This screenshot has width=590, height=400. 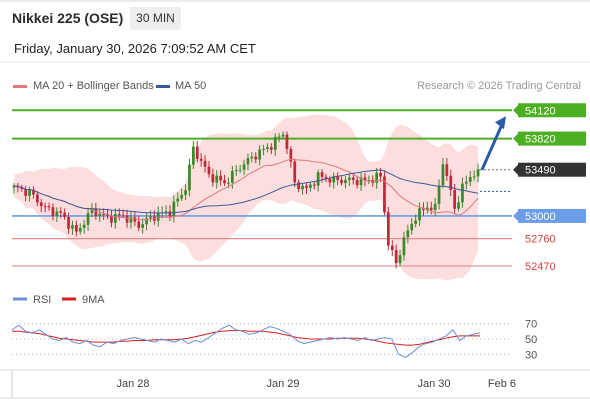 What do you see at coordinates (433, 384) in the screenshot?
I see `x-tick-label: Jan 30` at bounding box center [433, 384].